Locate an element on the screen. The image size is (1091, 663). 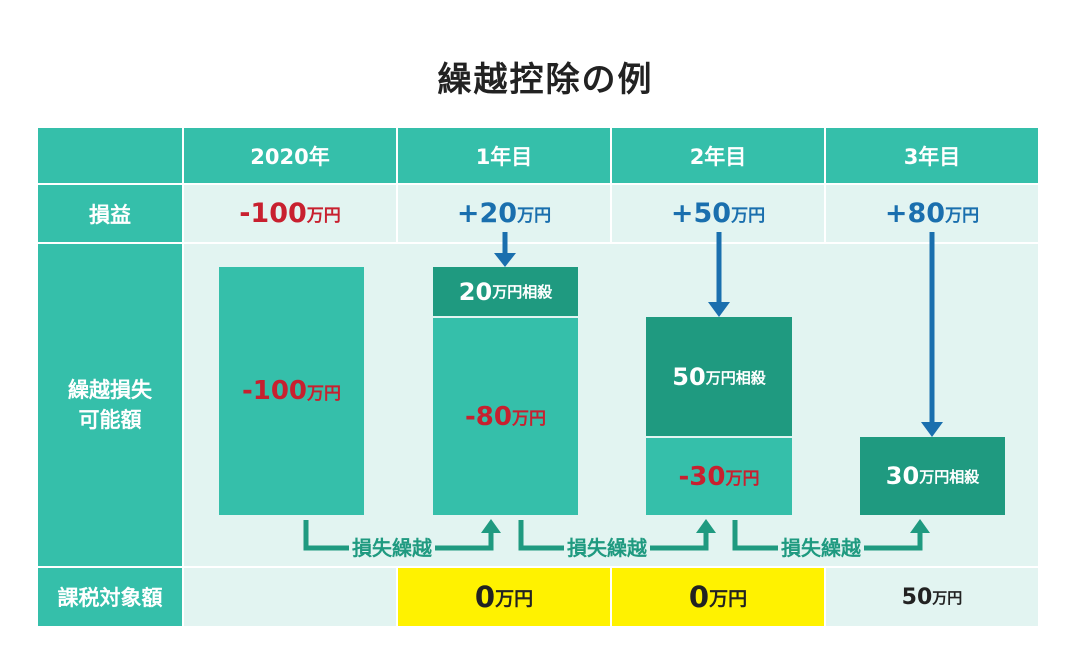
taxable-year2-unit: 万円 is located at coordinates (728, 598).